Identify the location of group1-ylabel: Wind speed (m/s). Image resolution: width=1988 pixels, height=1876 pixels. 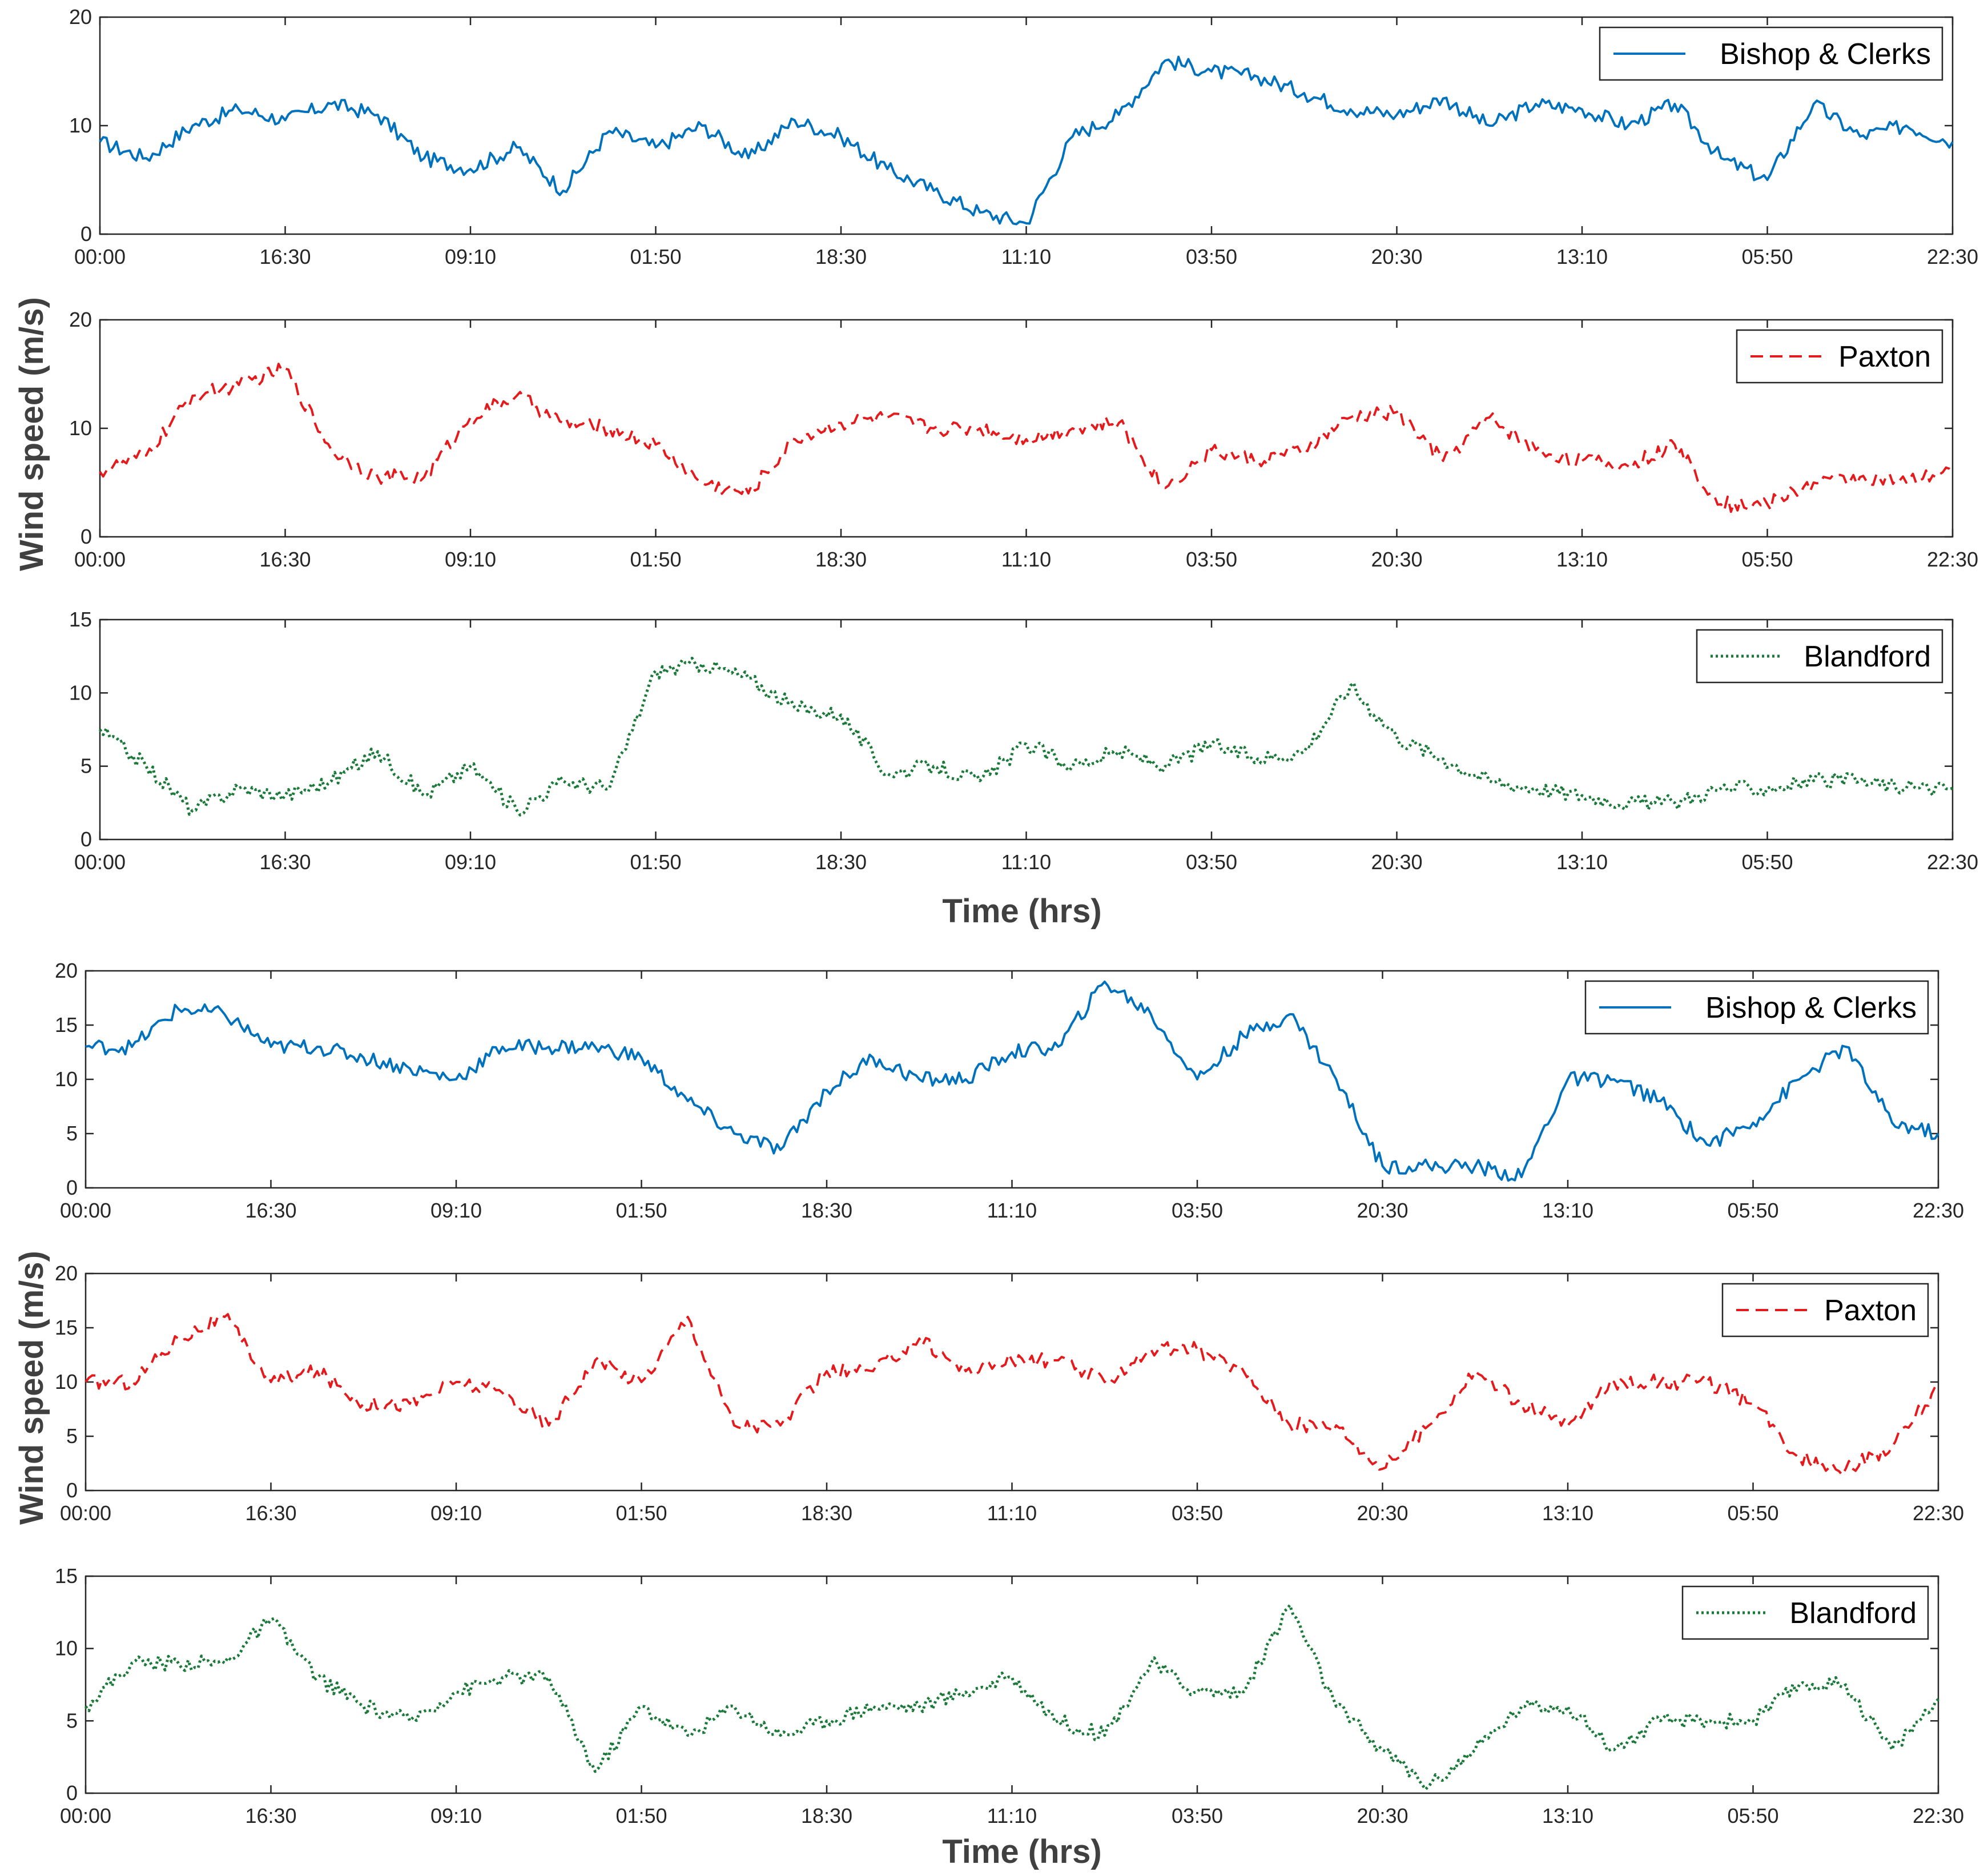
(31, 434).